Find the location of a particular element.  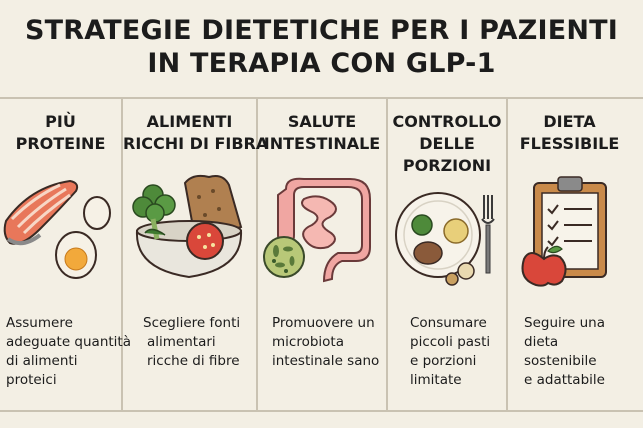

panel-title: CONTROLLO DELLE PORZIONI is located at coordinates (447, 144).